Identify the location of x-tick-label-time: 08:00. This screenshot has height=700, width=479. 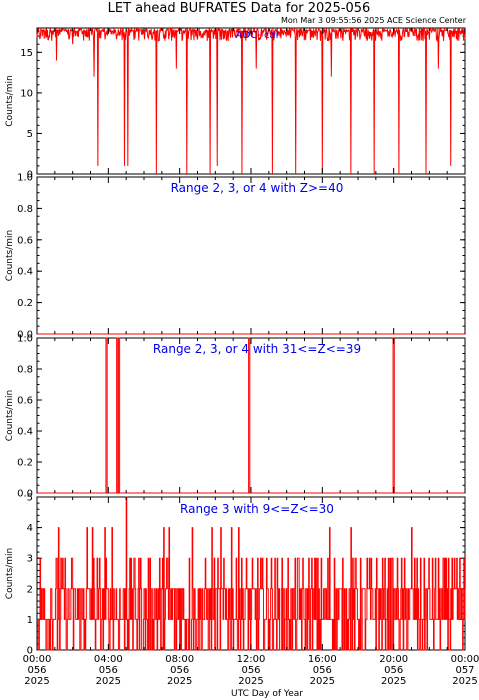
(179, 659).